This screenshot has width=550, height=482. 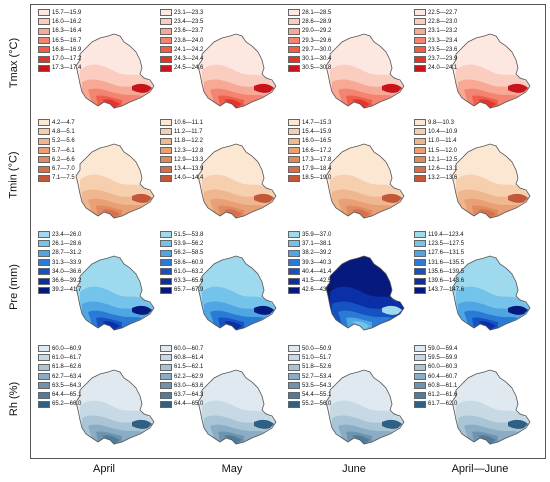 I want to click on legend-item: 60.8—61.4, so click(x=181, y=357).